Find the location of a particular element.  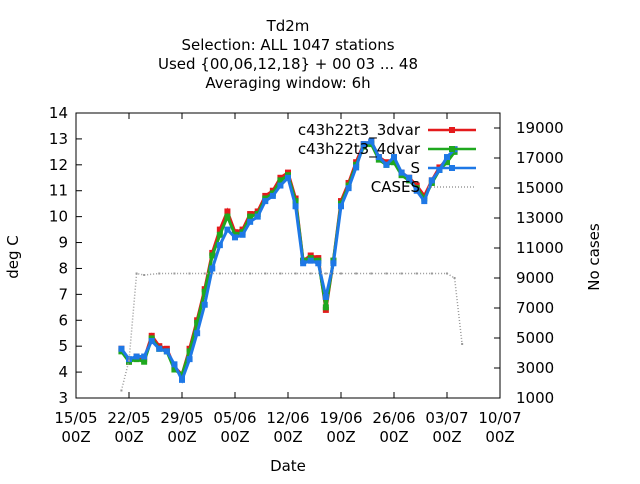

x-tick-label: 22/05 is located at coordinates (128, 418).